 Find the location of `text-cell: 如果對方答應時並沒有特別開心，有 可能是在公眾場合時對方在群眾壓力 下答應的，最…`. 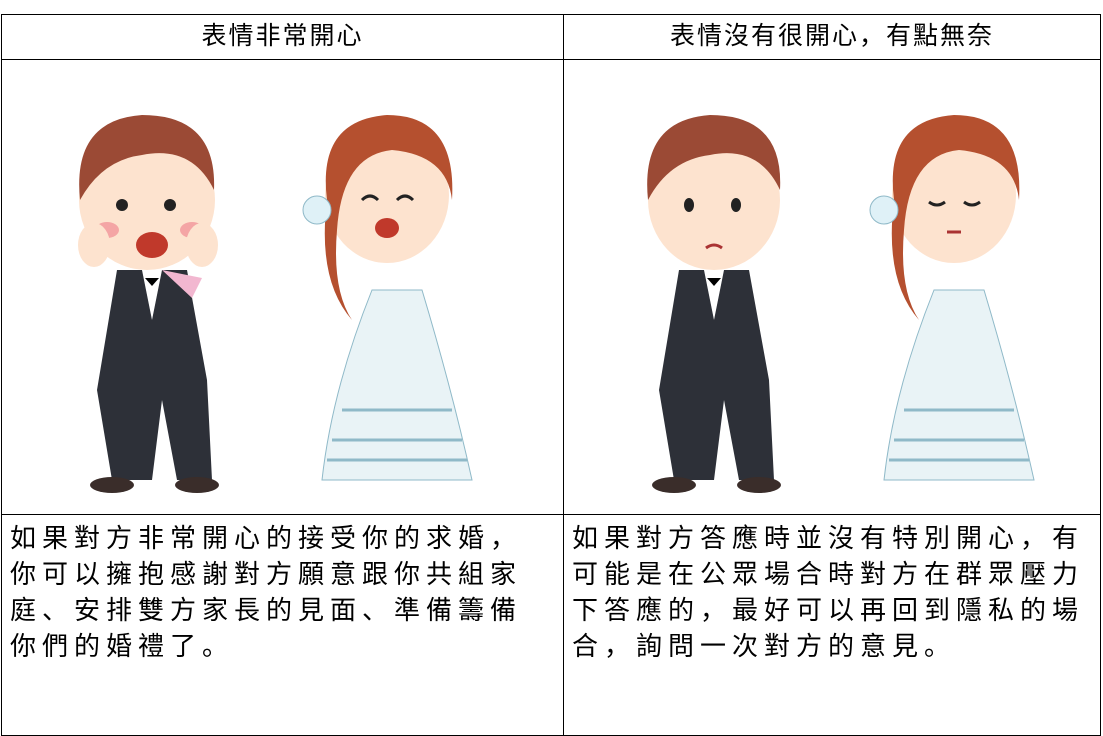

text-cell: 如果對方答應時並沒有特別開心，有 可能是在公眾場合時對方在群眾壓力 下答應的，最… is located at coordinates (832, 625).